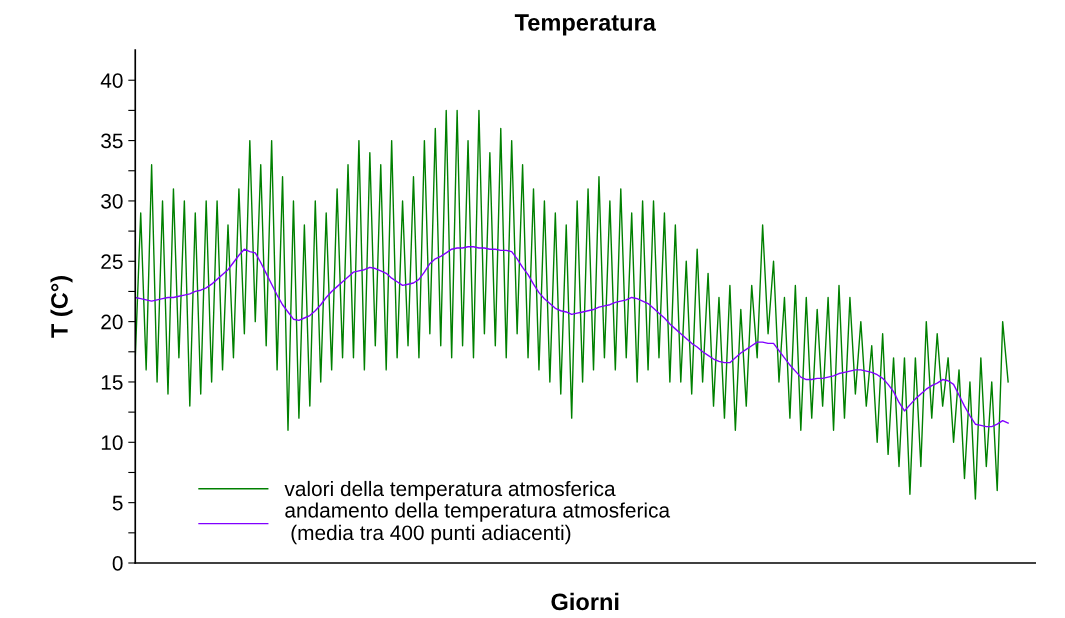 The image size is (1065, 618). I want to click on legend-label: andamento della temperatura atmosferica (media tra 400 punti adiacenti), so click(478, 523).